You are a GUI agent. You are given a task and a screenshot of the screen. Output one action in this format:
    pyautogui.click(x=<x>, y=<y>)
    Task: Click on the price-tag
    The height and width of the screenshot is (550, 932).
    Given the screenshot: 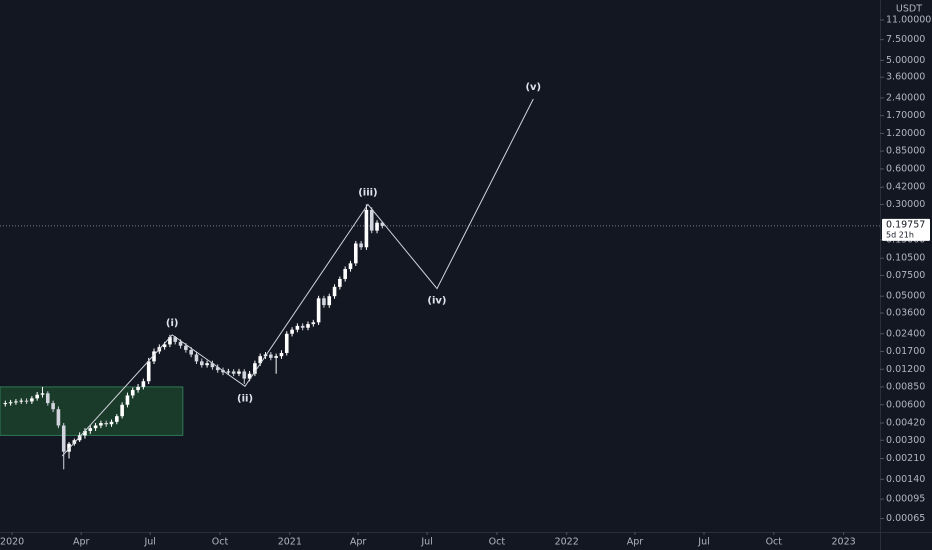 What is the action you would take?
    pyautogui.click(x=906, y=229)
    